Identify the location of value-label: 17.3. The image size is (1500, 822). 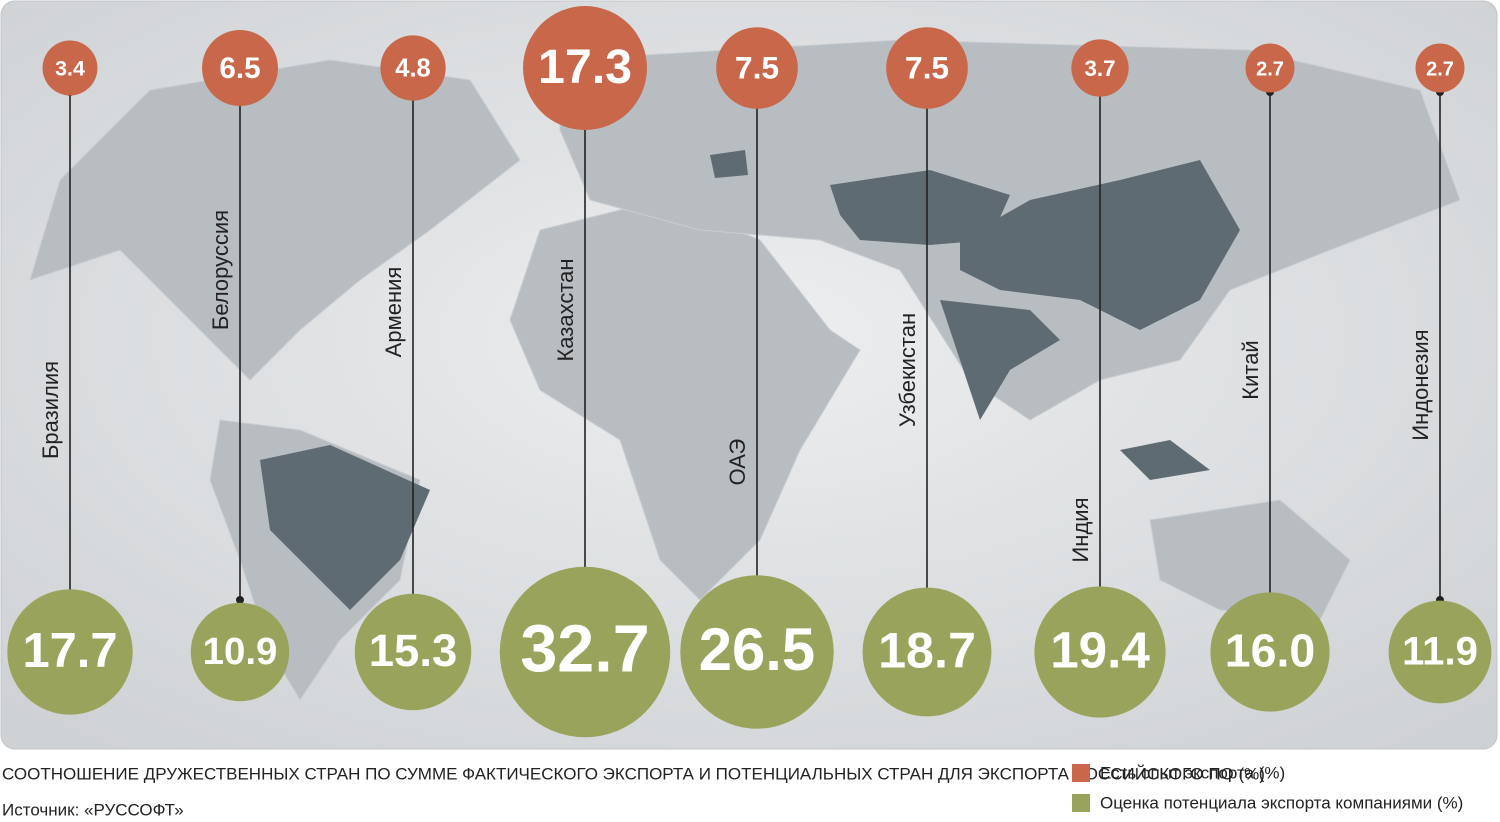
(585, 67).